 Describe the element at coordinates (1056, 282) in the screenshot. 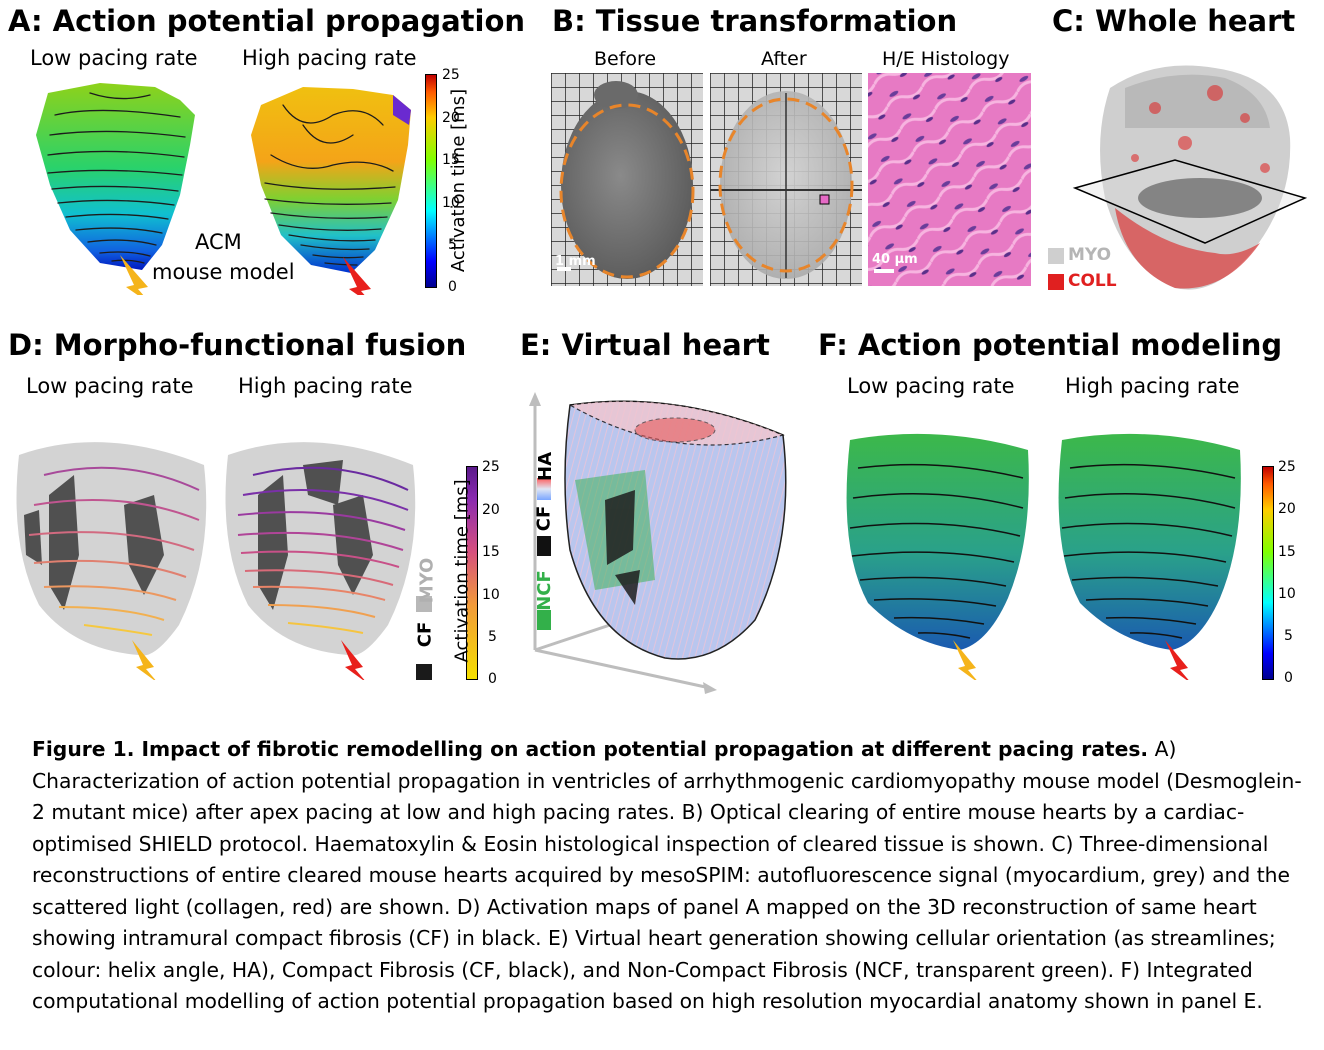

I see `coll-legend-swatch` at that location.